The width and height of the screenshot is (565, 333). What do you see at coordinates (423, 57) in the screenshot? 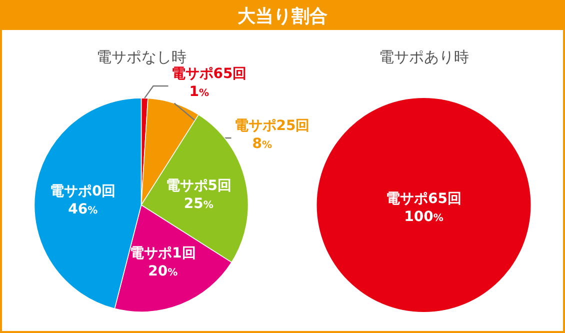
I see `chart-title: 電サポあり時` at bounding box center [423, 57].